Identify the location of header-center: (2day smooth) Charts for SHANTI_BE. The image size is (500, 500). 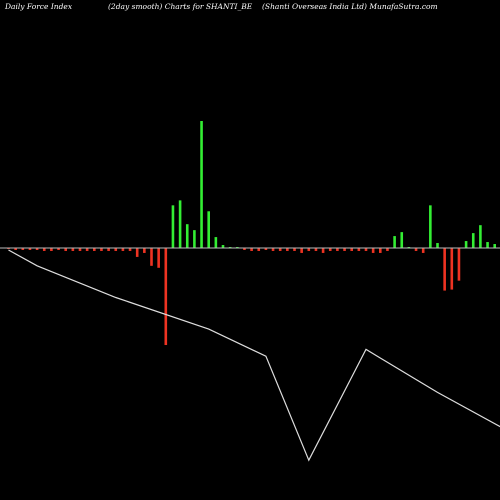
(180, 6).